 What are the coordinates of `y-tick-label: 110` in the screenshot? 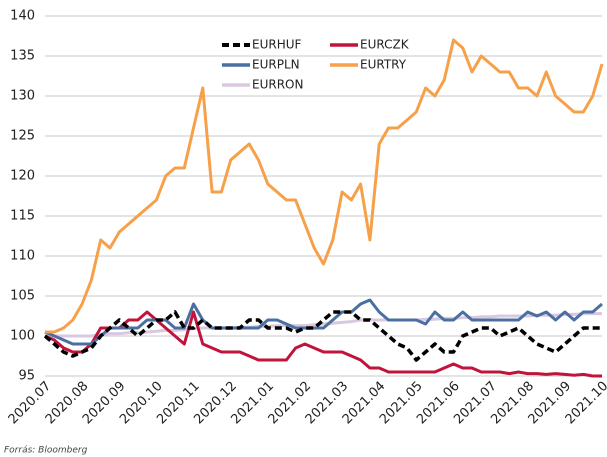 It's located at (22, 256).